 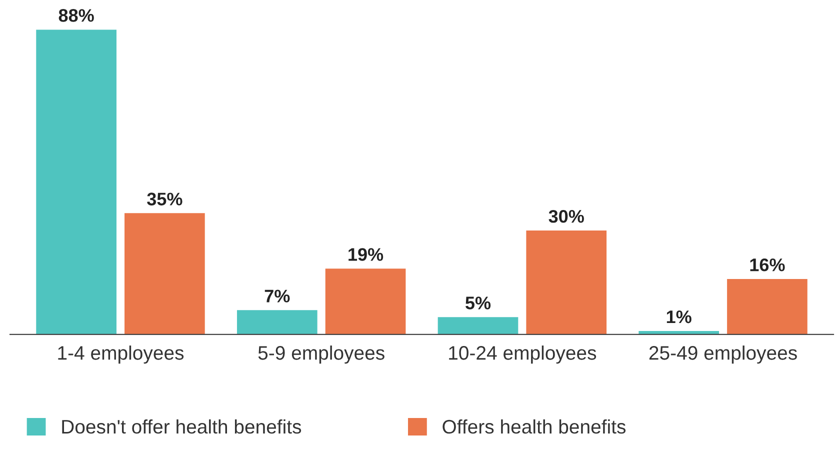 I want to click on data-label: 5%, so click(x=478, y=303).